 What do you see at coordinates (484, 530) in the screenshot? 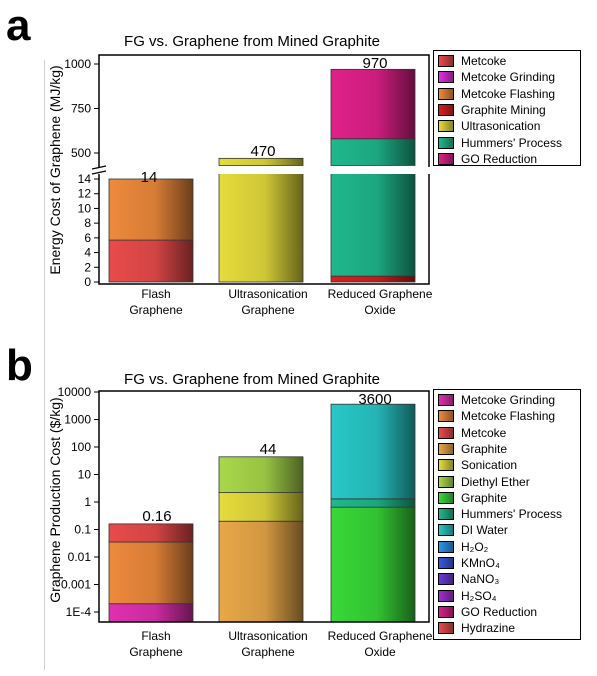
I see `panel-b-legend-label: DI Water` at bounding box center [484, 530].